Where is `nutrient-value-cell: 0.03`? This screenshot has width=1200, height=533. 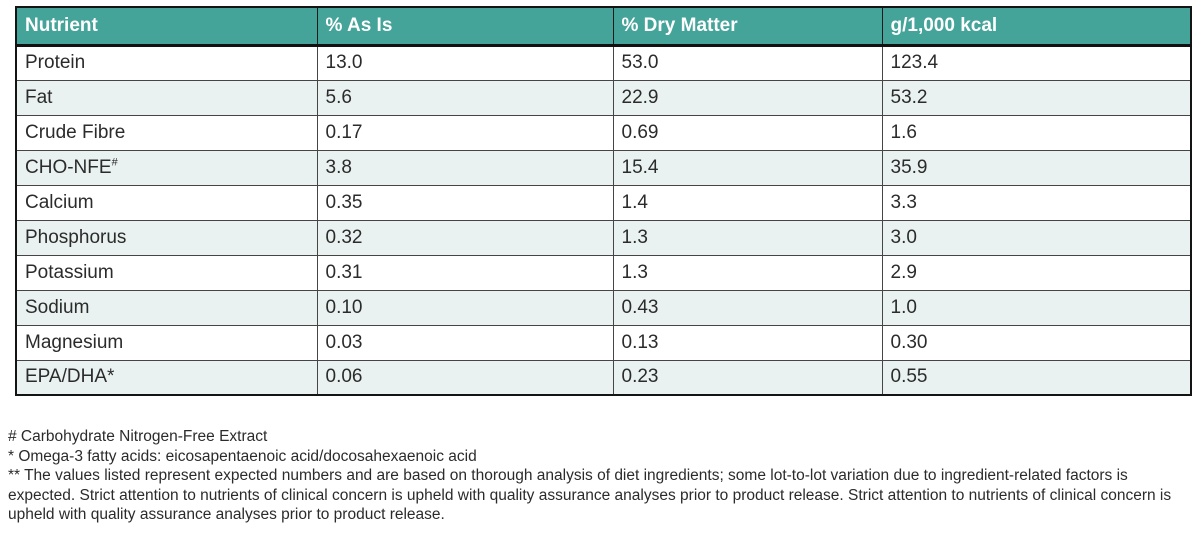 nutrient-value-cell: 0.03 is located at coordinates (465, 342).